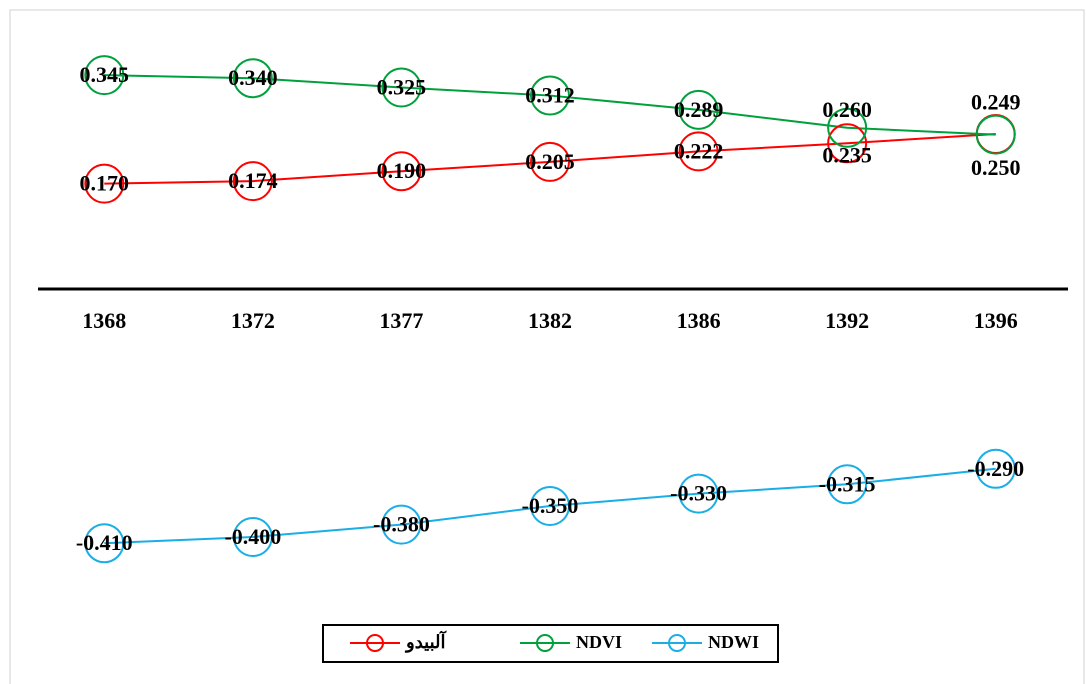 This screenshot has width=1086, height=684. I want to click on data-label: 0.260, so click(847, 109).